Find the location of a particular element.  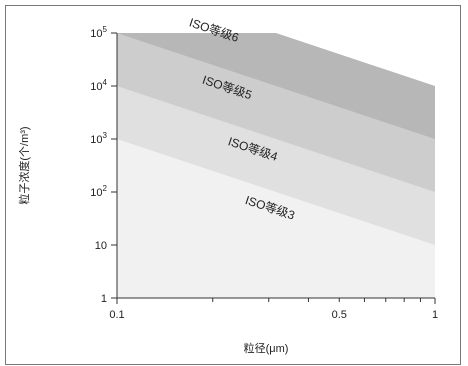

y-tick-label: 10⁴ is located at coordinates (98, 85).